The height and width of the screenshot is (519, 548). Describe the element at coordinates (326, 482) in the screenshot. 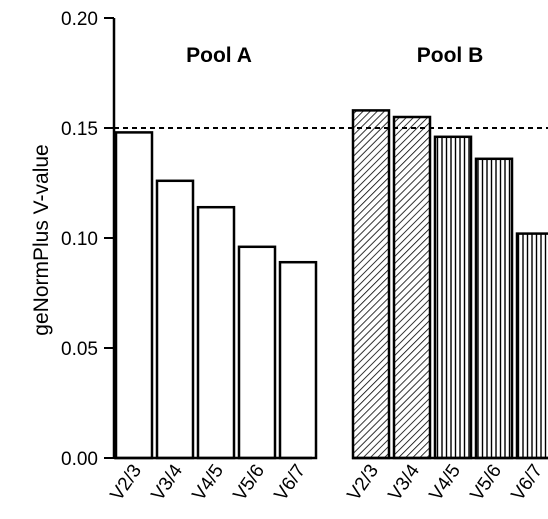

I see `x-axis-labels: V2/3 V3/4 V4/5 V5/6 V6/7 V2/3 V3/4 V4/5 V5/6 V6/7` at that location.